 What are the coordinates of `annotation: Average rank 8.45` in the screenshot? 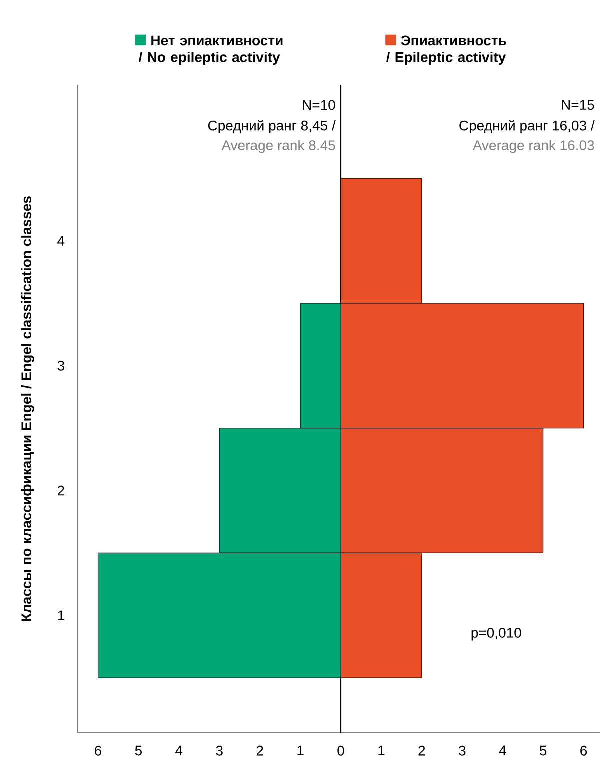 It's located at (279, 147).